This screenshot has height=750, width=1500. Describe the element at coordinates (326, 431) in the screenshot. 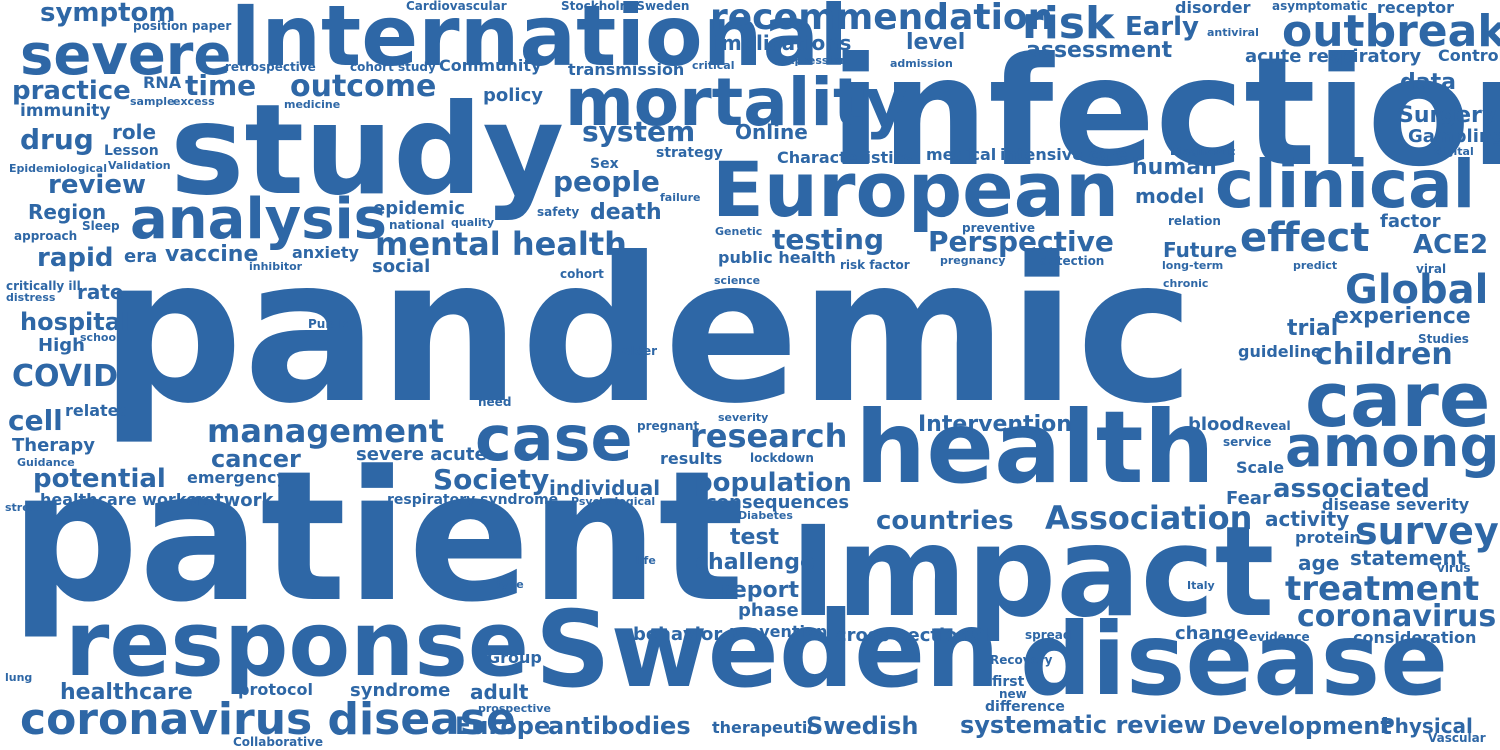

I see `word-management: management` at that location.